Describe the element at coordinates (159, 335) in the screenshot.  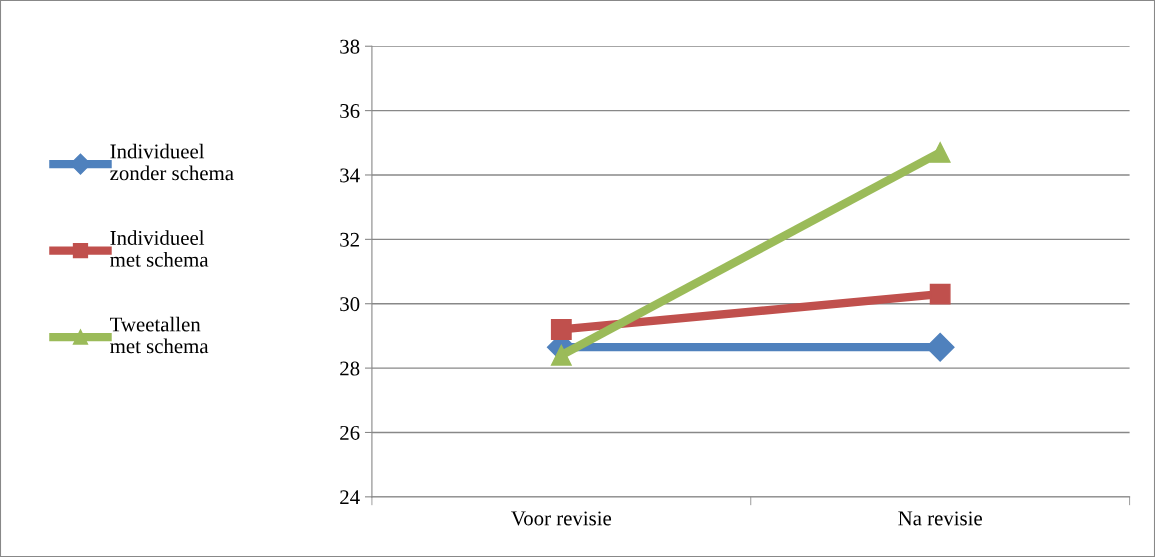
I see `legend-label: Tweetallen met schema` at that location.